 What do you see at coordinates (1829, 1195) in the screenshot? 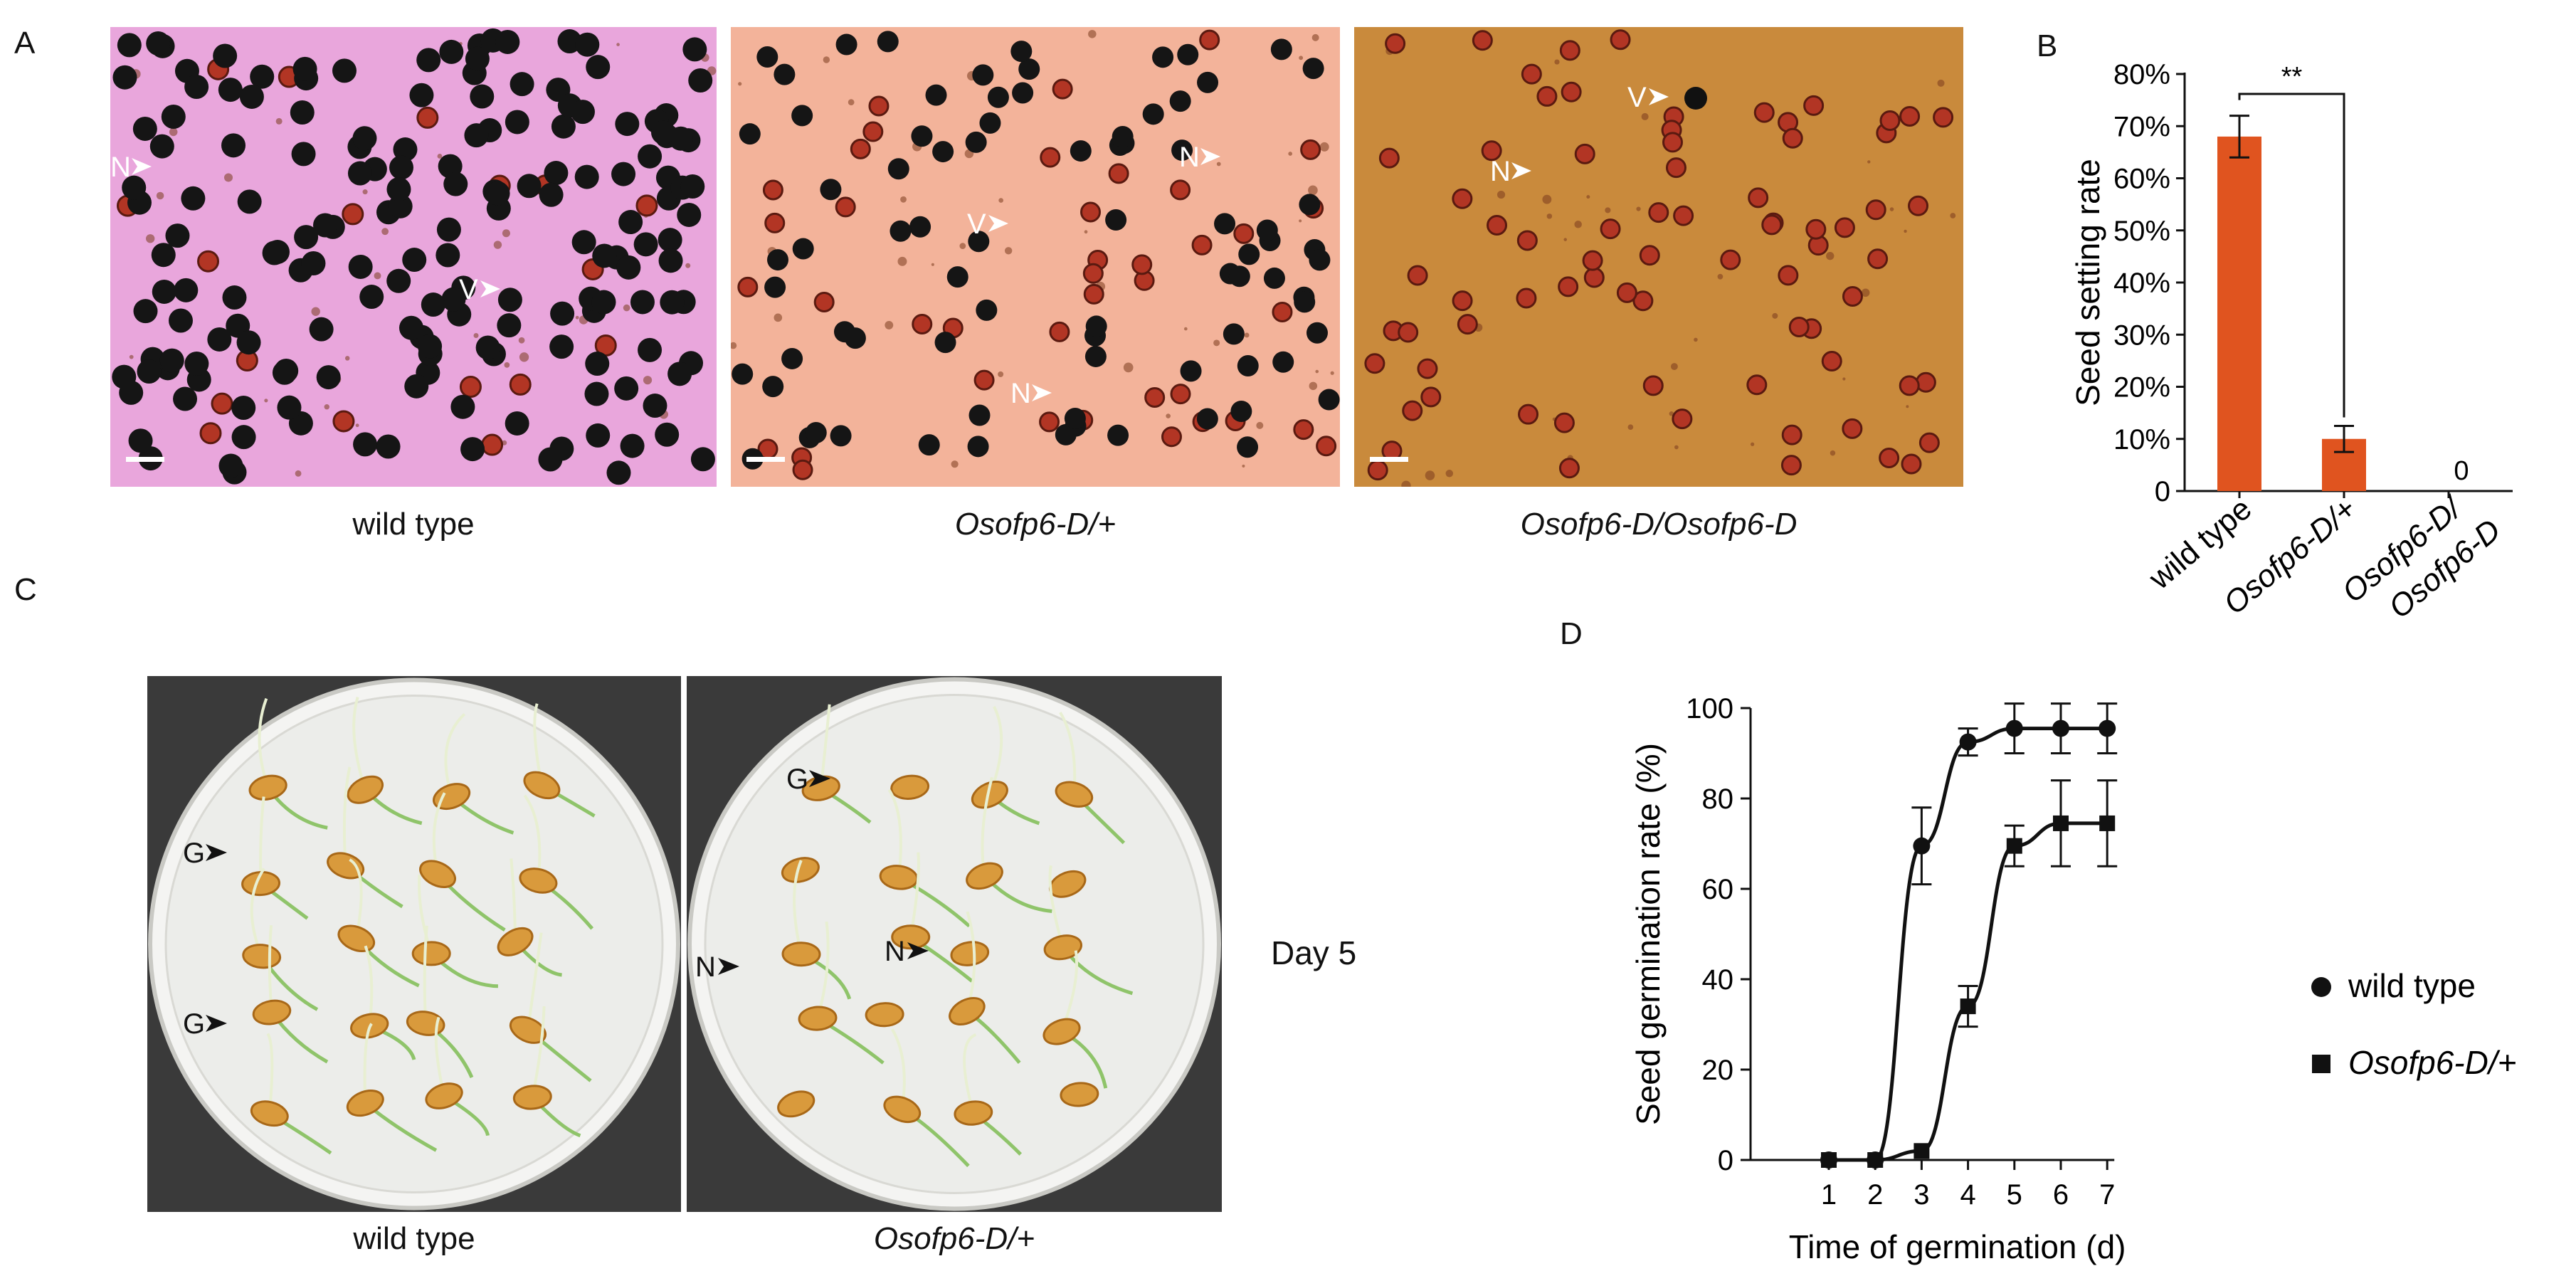
I see `x-tick-label: 1` at bounding box center [1829, 1195].